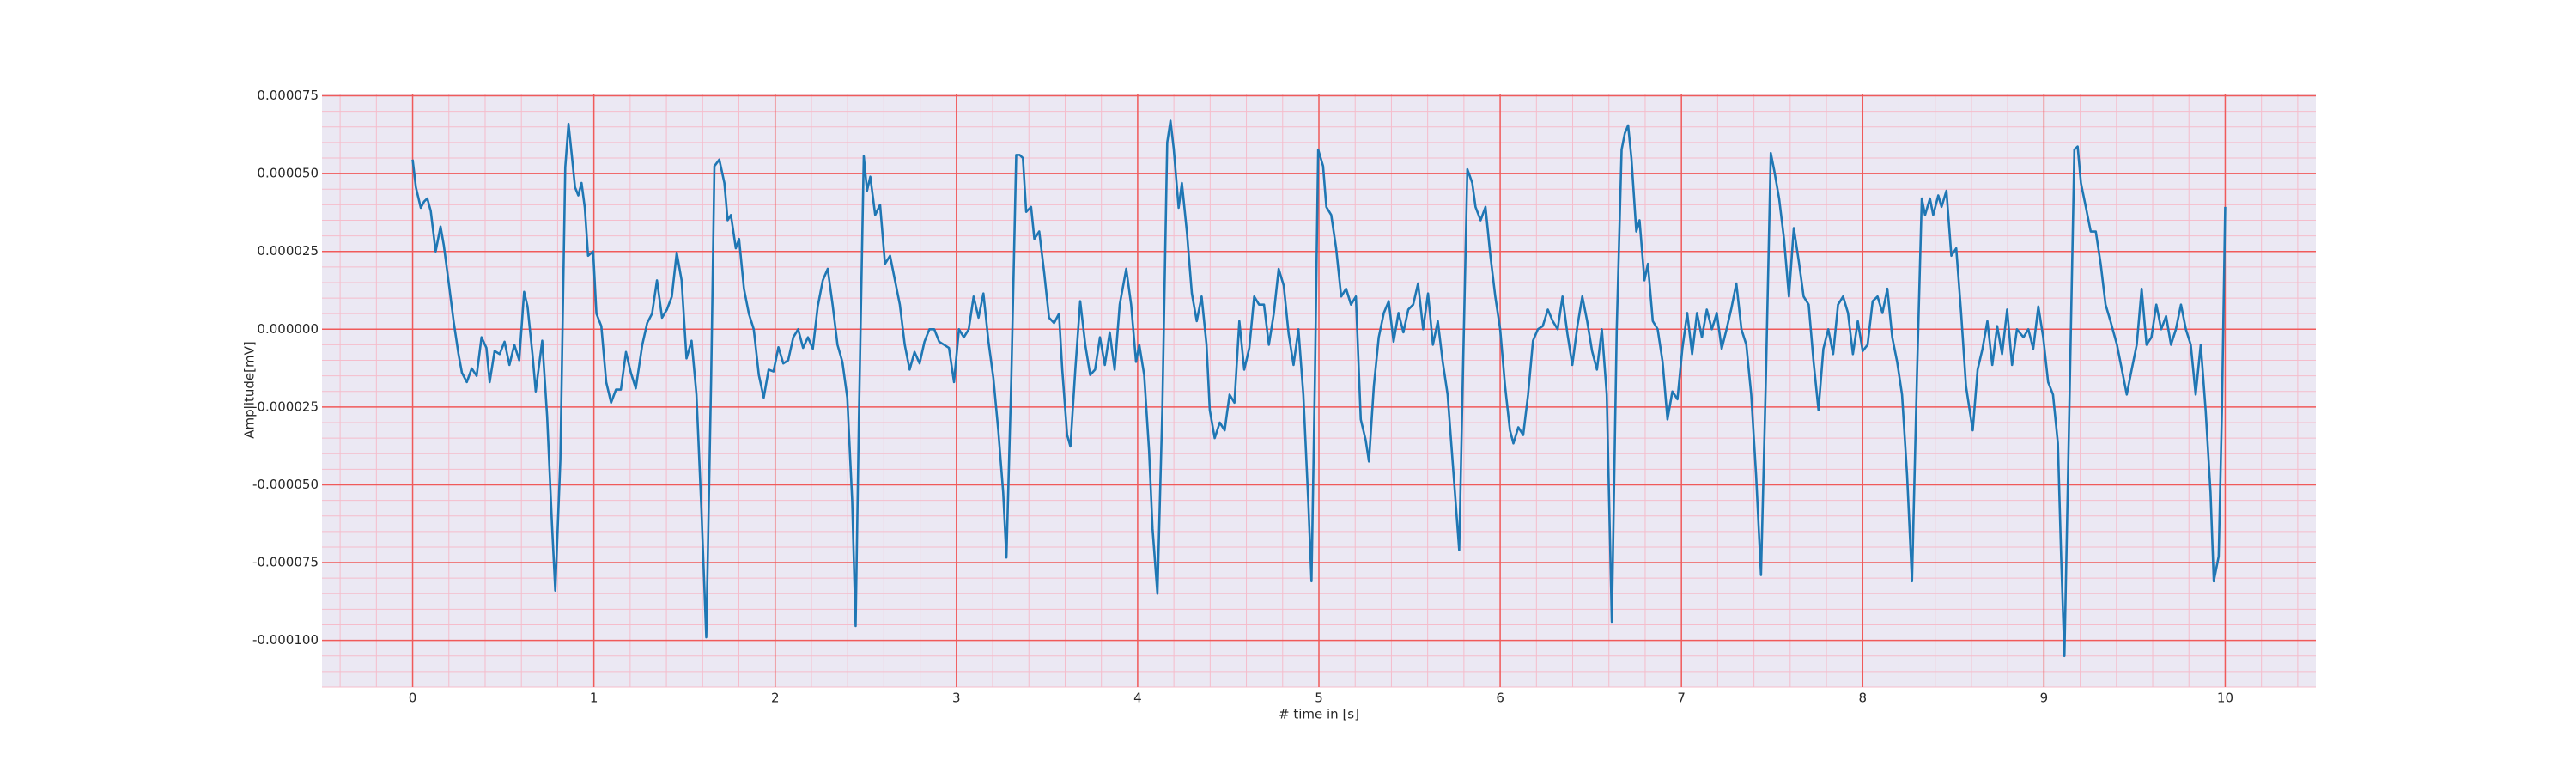  Describe the element at coordinates (285, 640) in the screenshot. I see `y-tick-label: -0.000100` at that location.